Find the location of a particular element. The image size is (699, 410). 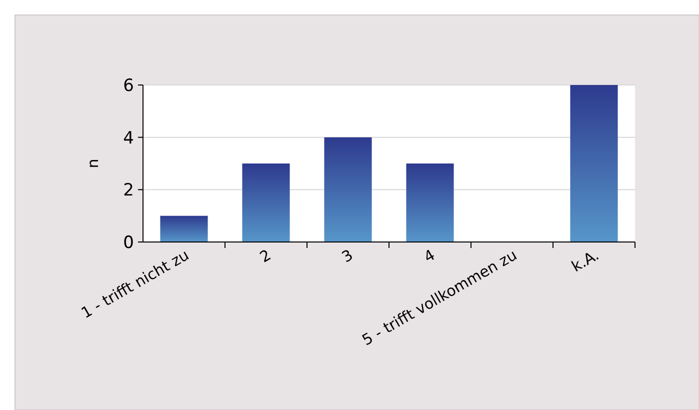

x-tick-label: 3 is located at coordinates (347, 256).